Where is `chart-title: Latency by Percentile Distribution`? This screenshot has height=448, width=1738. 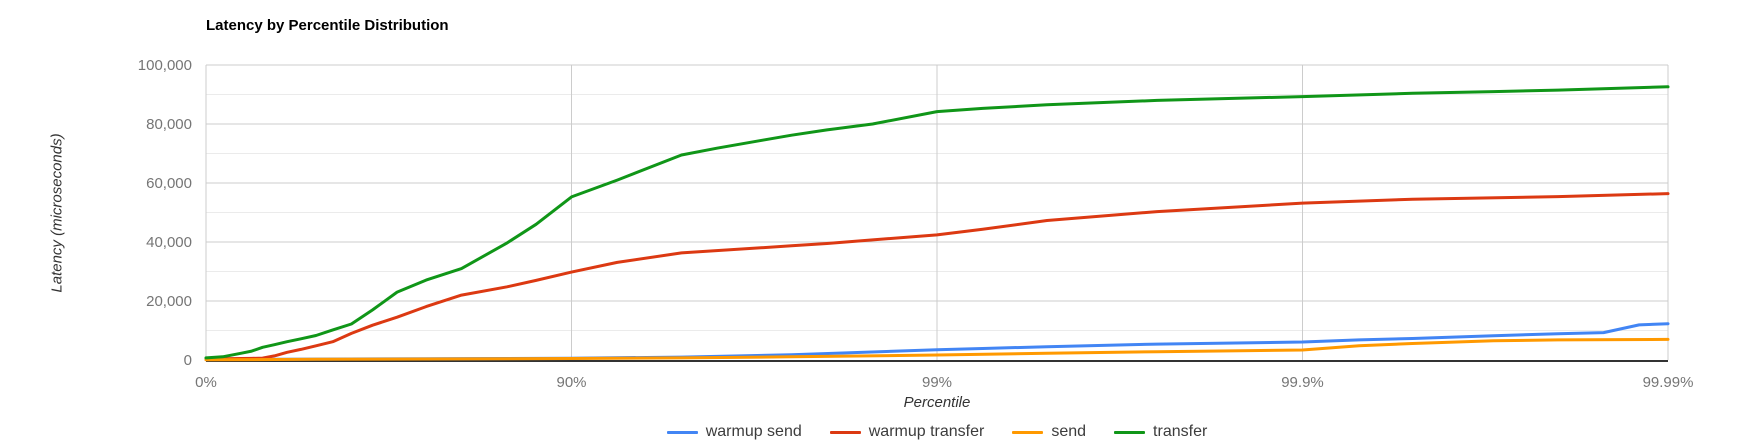
chart-title: Latency by Percentile Distribution is located at coordinates (327, 25).